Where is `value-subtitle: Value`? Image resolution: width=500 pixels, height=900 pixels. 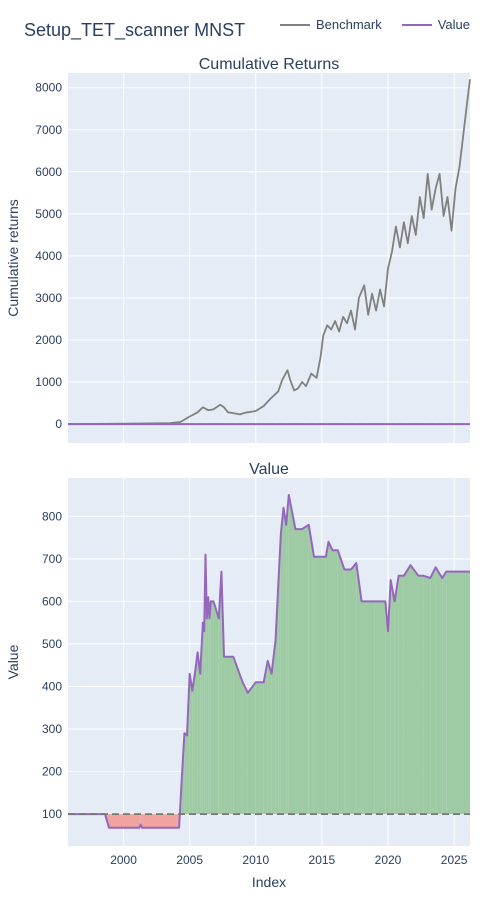
value-subtitle: Value is located at coordinates (269, 469).